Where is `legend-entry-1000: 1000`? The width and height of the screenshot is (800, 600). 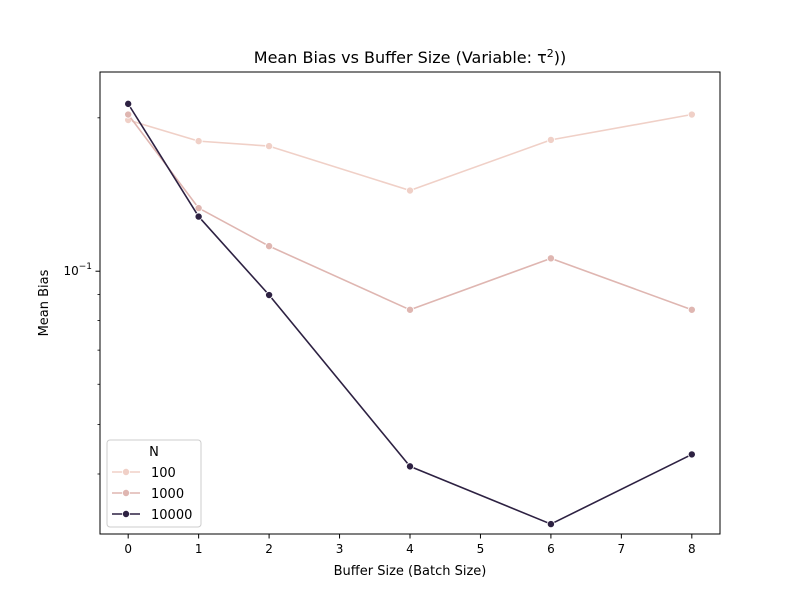 legend-entry-1000: 1000 is located at coordinates (148, 494).